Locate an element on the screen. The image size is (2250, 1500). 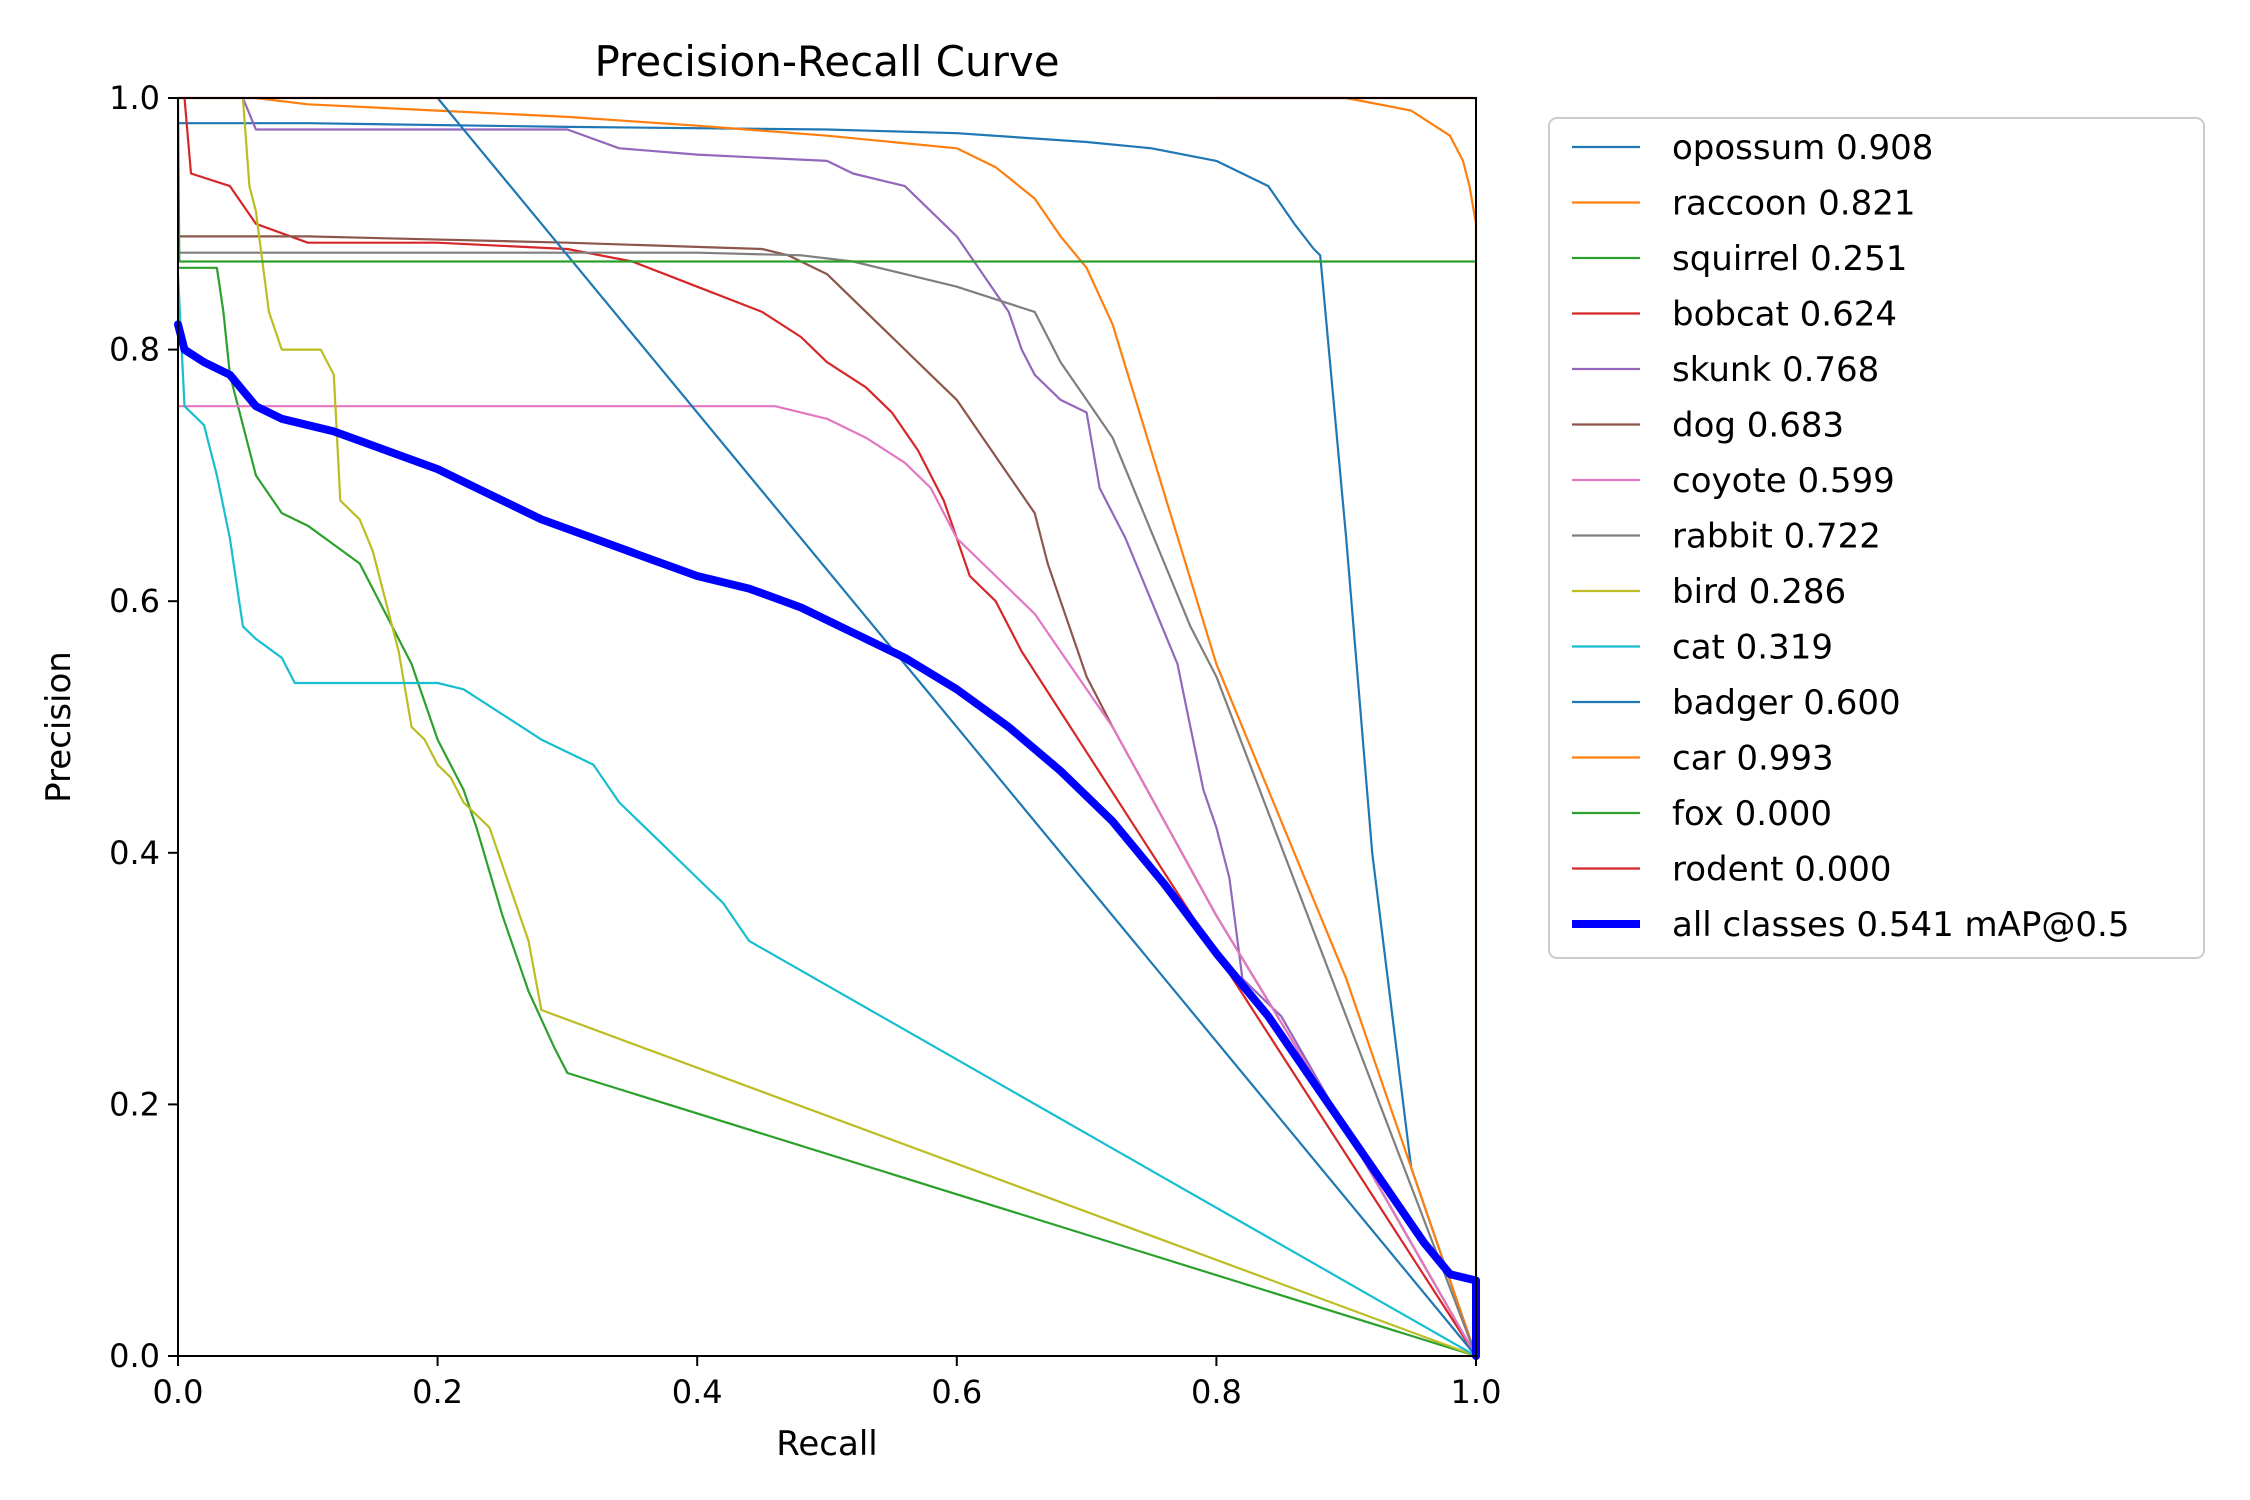
legend-label-rabbit: rabbit 0.722 is located at coordinates (1776, 537).